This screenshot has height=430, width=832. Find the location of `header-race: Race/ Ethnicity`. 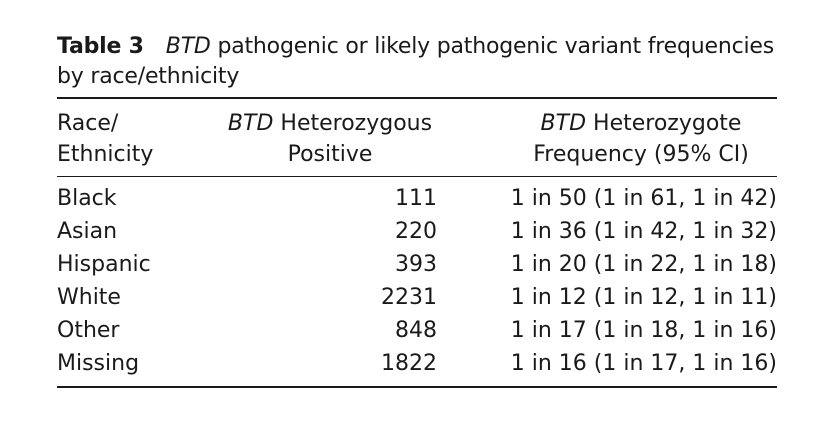

header-race: Race/ Ethnicity is located at coordinates (137, 139).